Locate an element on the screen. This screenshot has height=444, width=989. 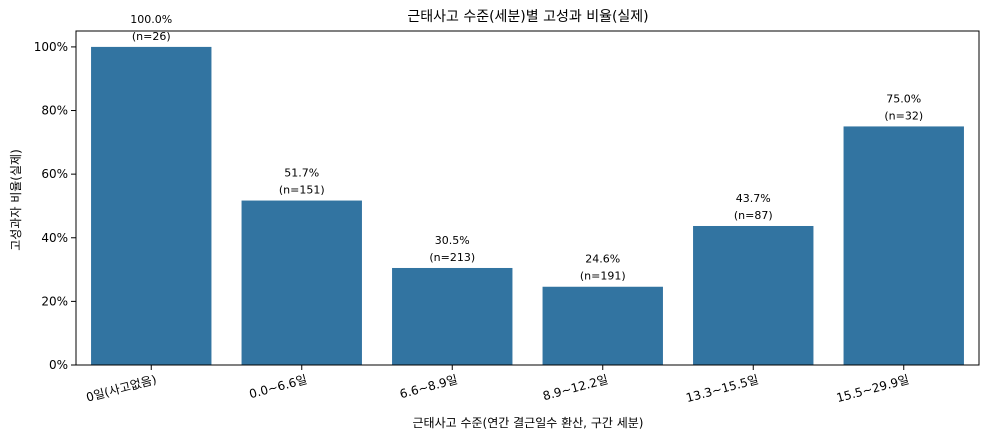
data-label-value: 30.5% is located at coordinates (452, 240).